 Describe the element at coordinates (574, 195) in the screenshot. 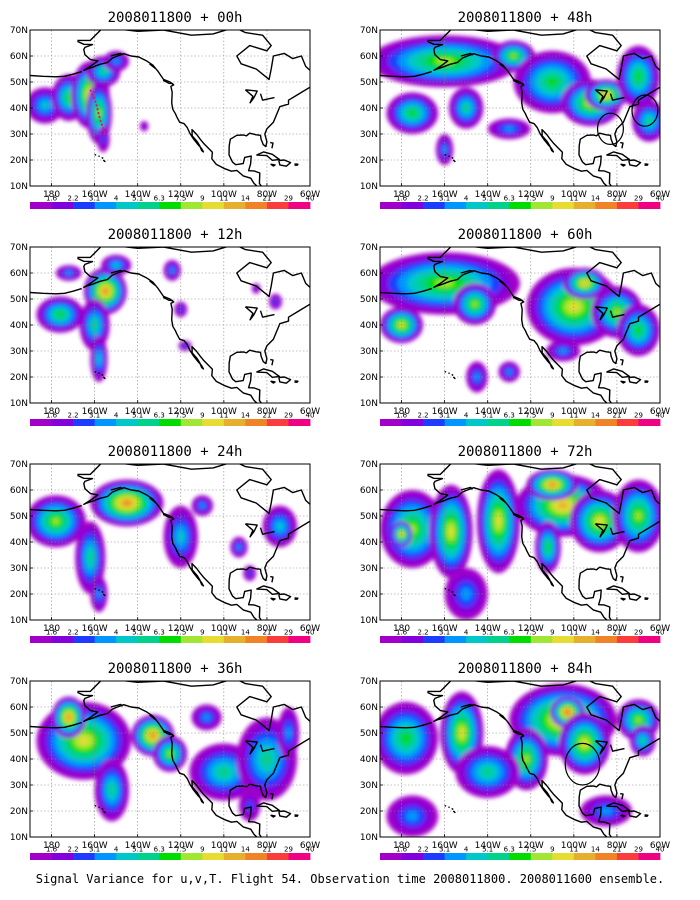

I see `lon-tick-label: 100W` at that location.